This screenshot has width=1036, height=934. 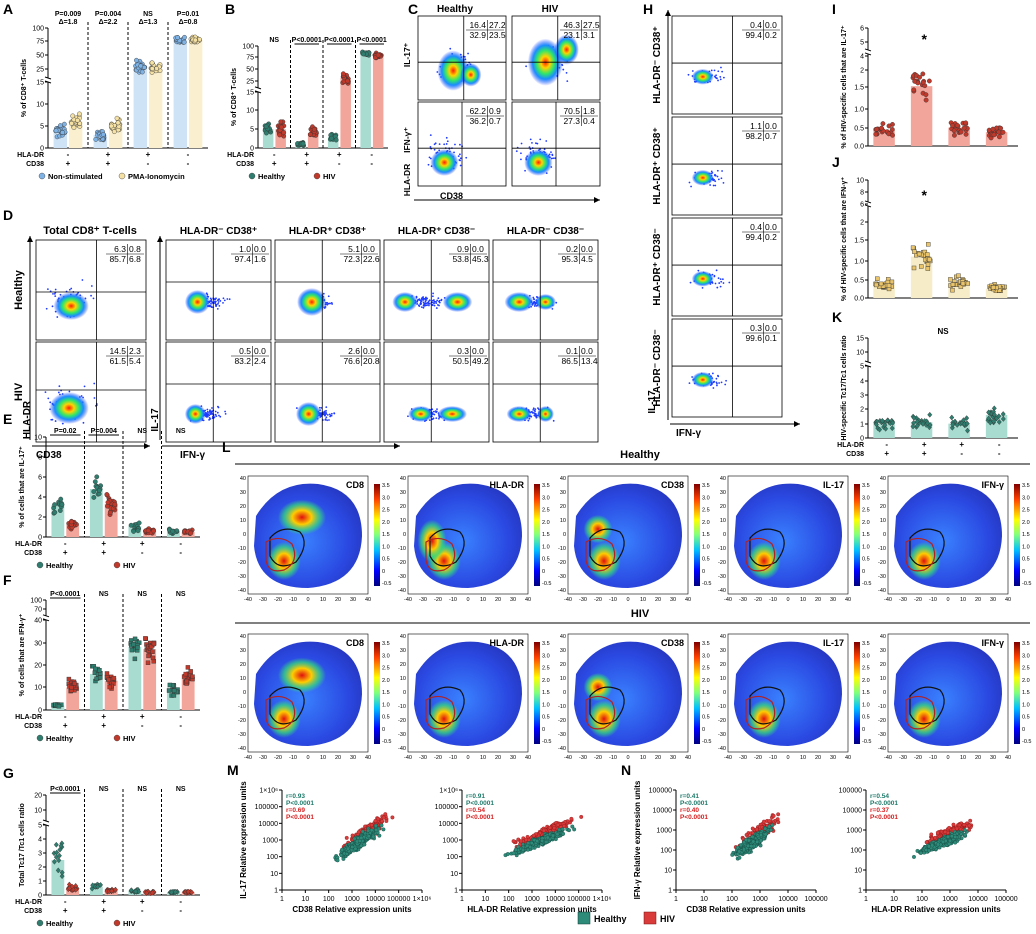 What do you see at coordinates (386, 560) in the screenshot?
I see `color-scale-tick: 0.5` at bounding box center [386, 560].